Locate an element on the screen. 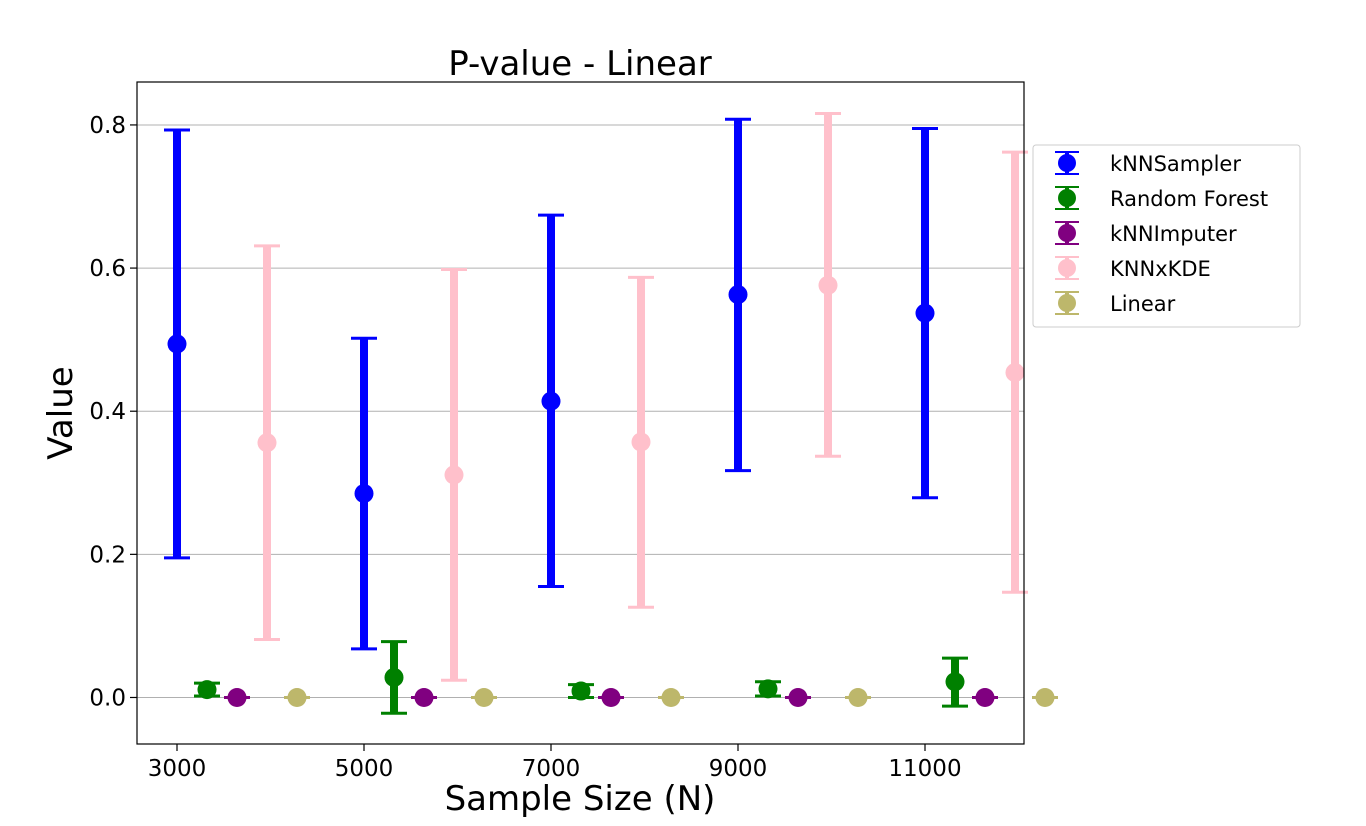 This screenshot has width=1366, height=826. y-tick-label: 0.0 is located at coordinates (107, 698).